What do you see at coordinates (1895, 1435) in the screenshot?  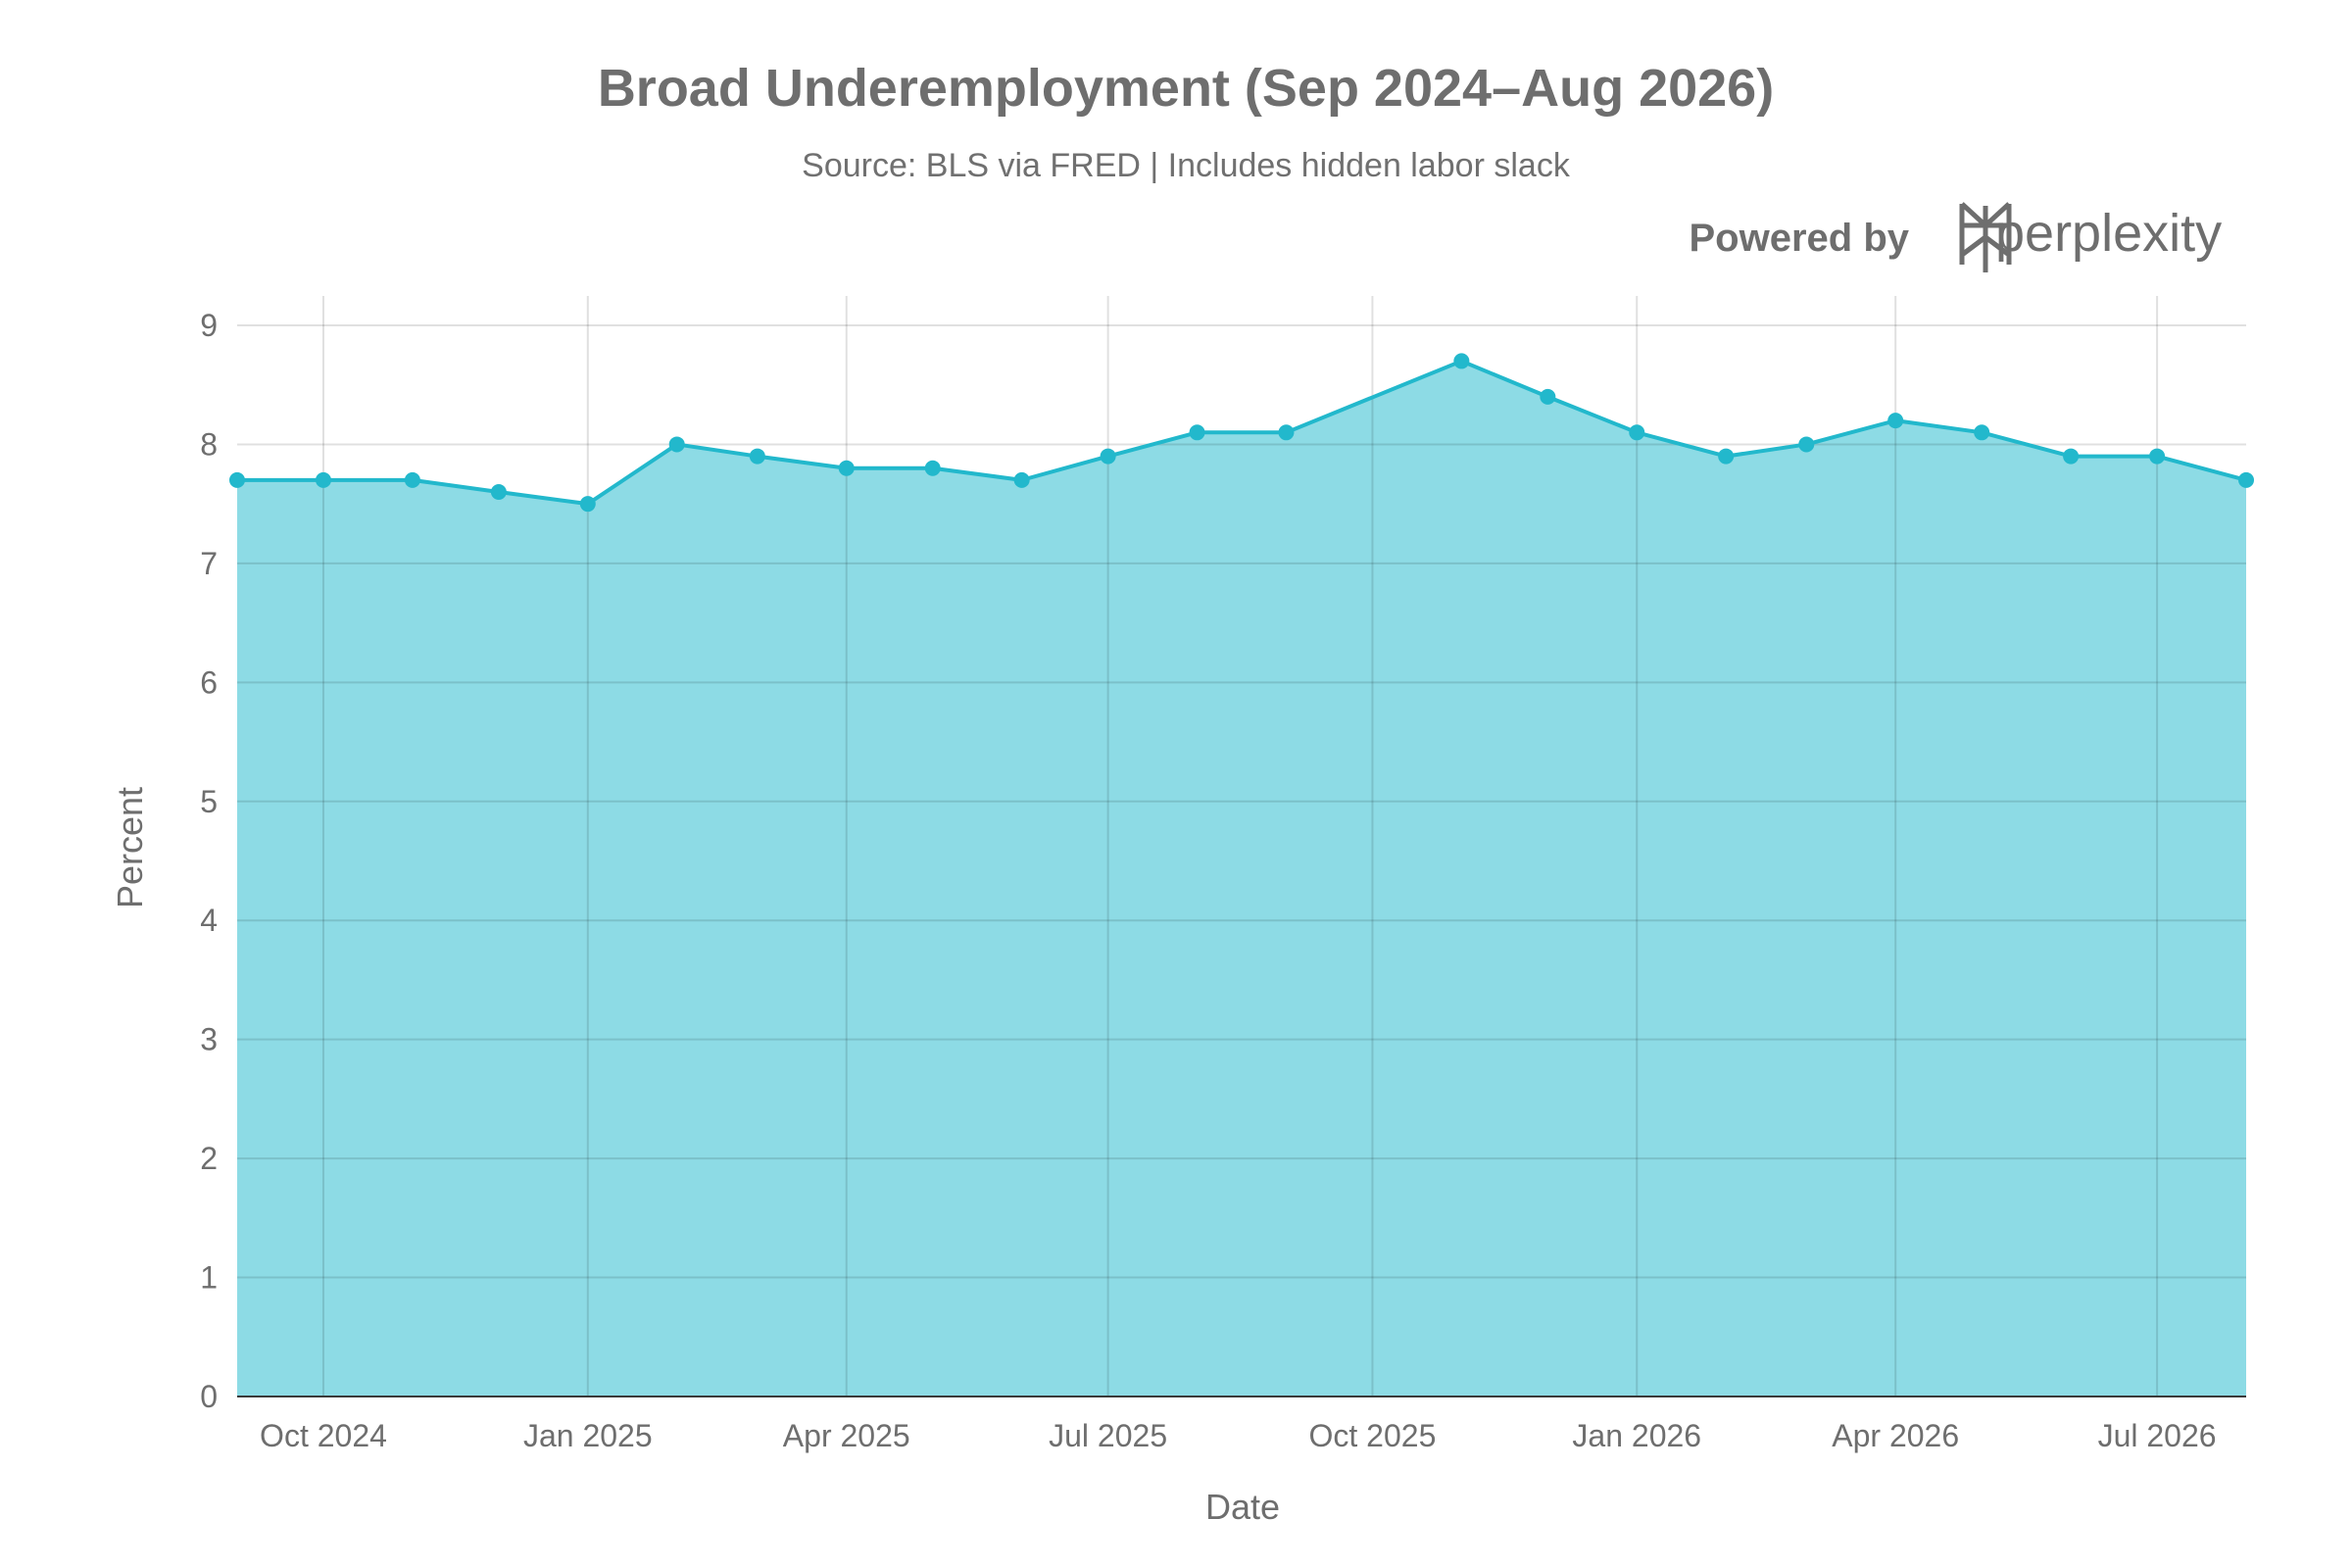 I see `x-tick-label: Apr 2026` at bounding box center [1895, 1435].